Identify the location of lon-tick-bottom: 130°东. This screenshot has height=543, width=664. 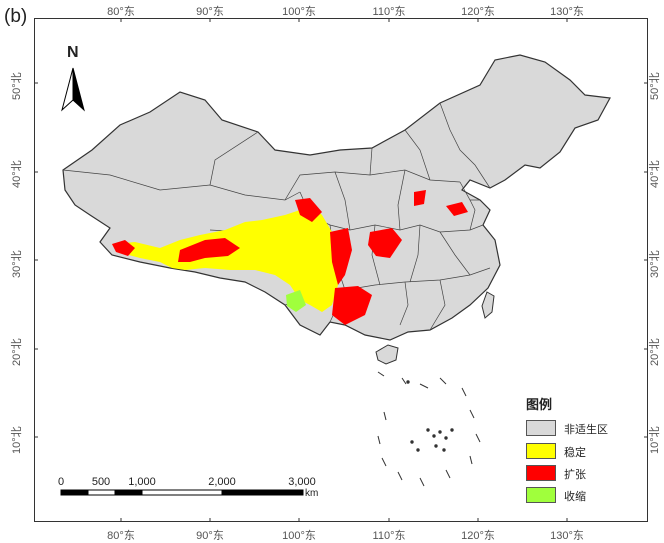
(567, 536).